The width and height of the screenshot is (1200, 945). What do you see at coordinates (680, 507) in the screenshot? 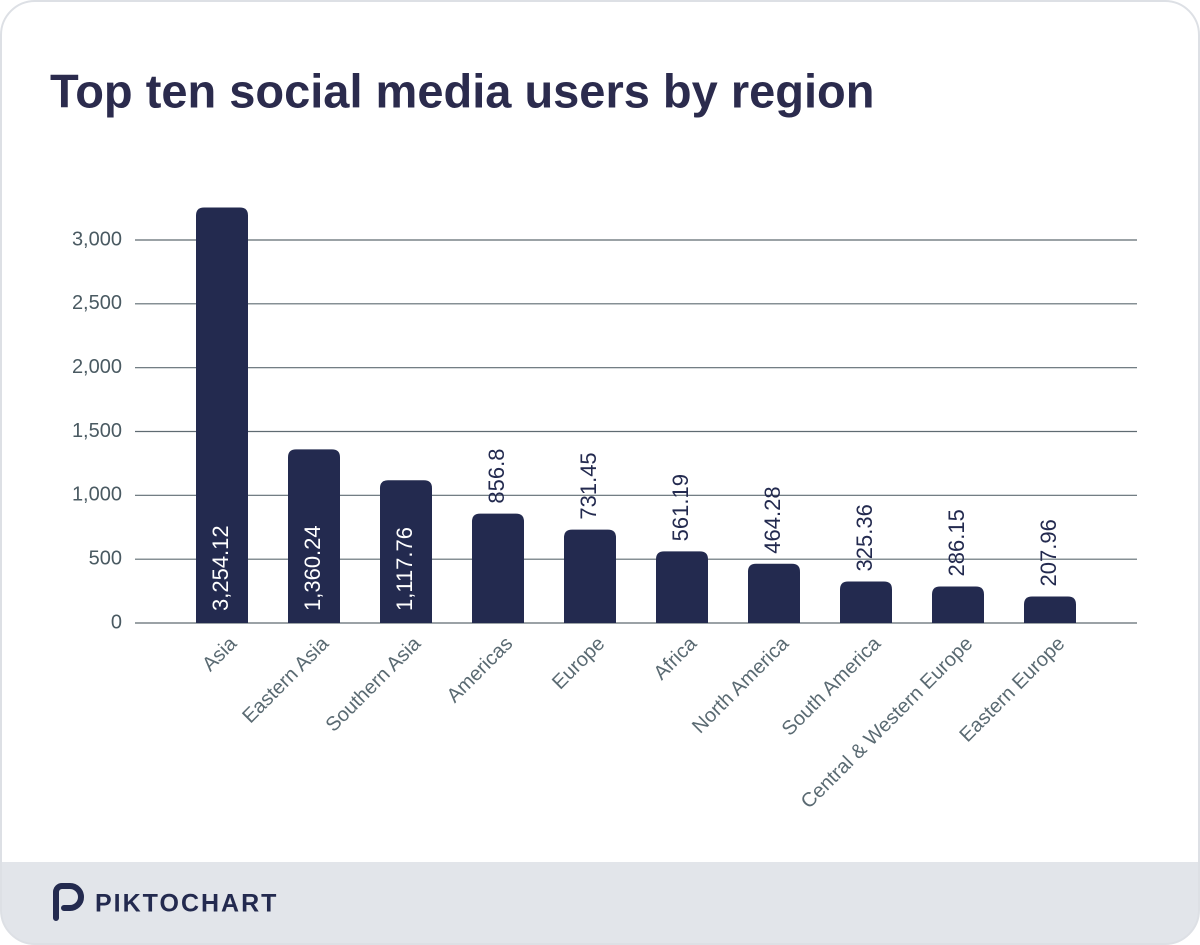
I see `value-label: 561.19` at bounding box center [680, 507].